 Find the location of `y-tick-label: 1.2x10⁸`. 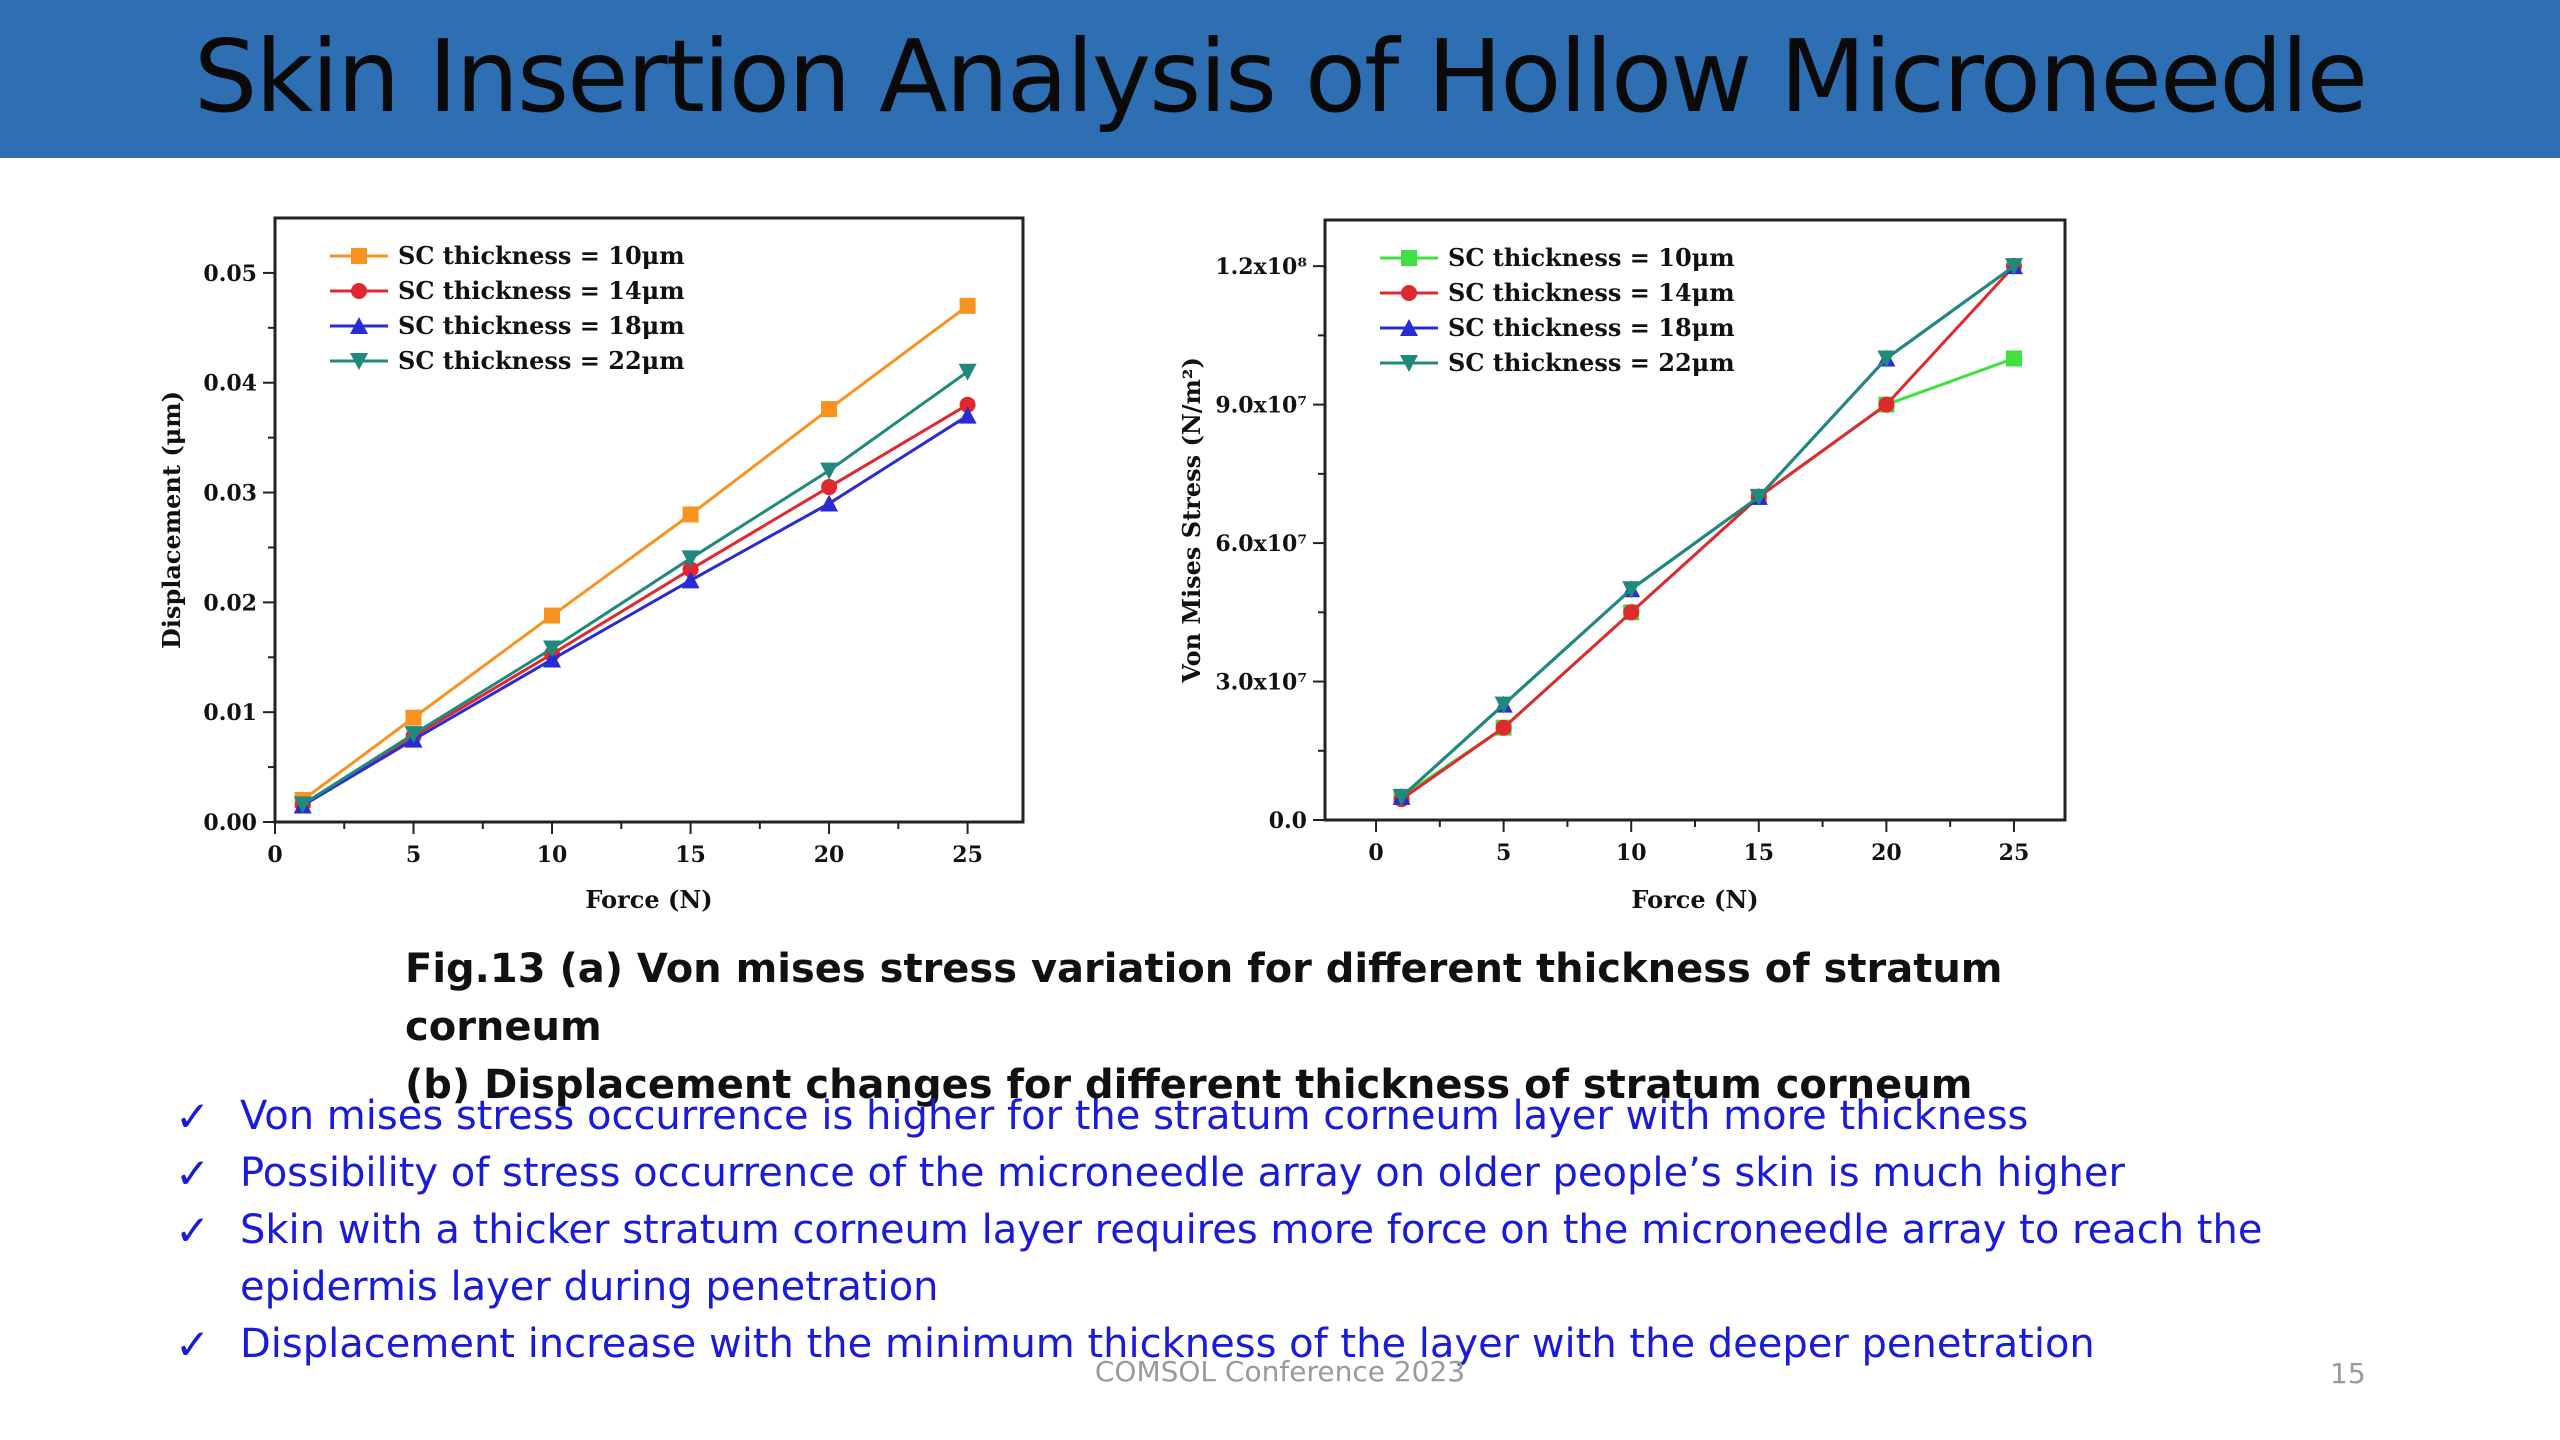

y-tick-label: 1.2x10⁸ is located at coordinates (1261, 267).